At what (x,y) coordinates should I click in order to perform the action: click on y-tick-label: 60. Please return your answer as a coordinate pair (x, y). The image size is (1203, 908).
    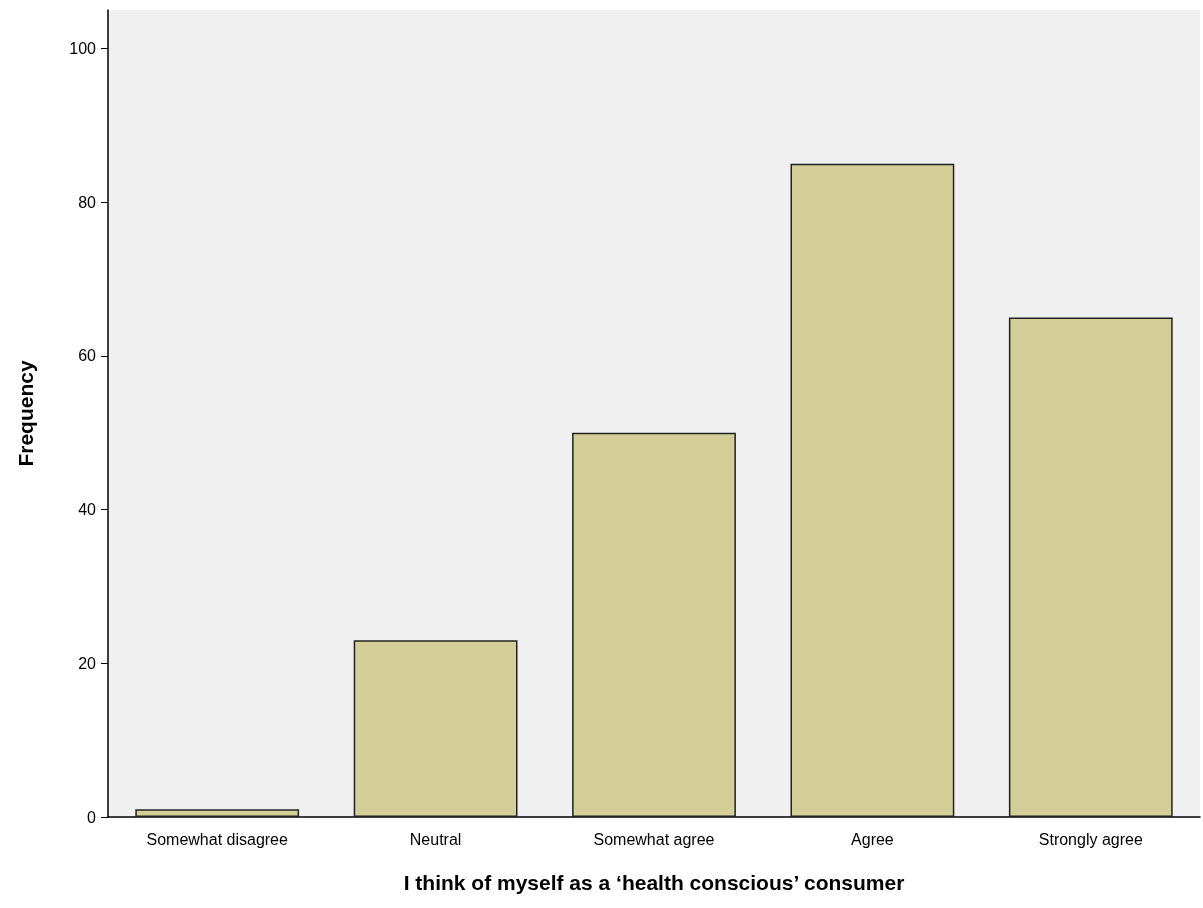
    Looking at the image, I should click on (87, 356).